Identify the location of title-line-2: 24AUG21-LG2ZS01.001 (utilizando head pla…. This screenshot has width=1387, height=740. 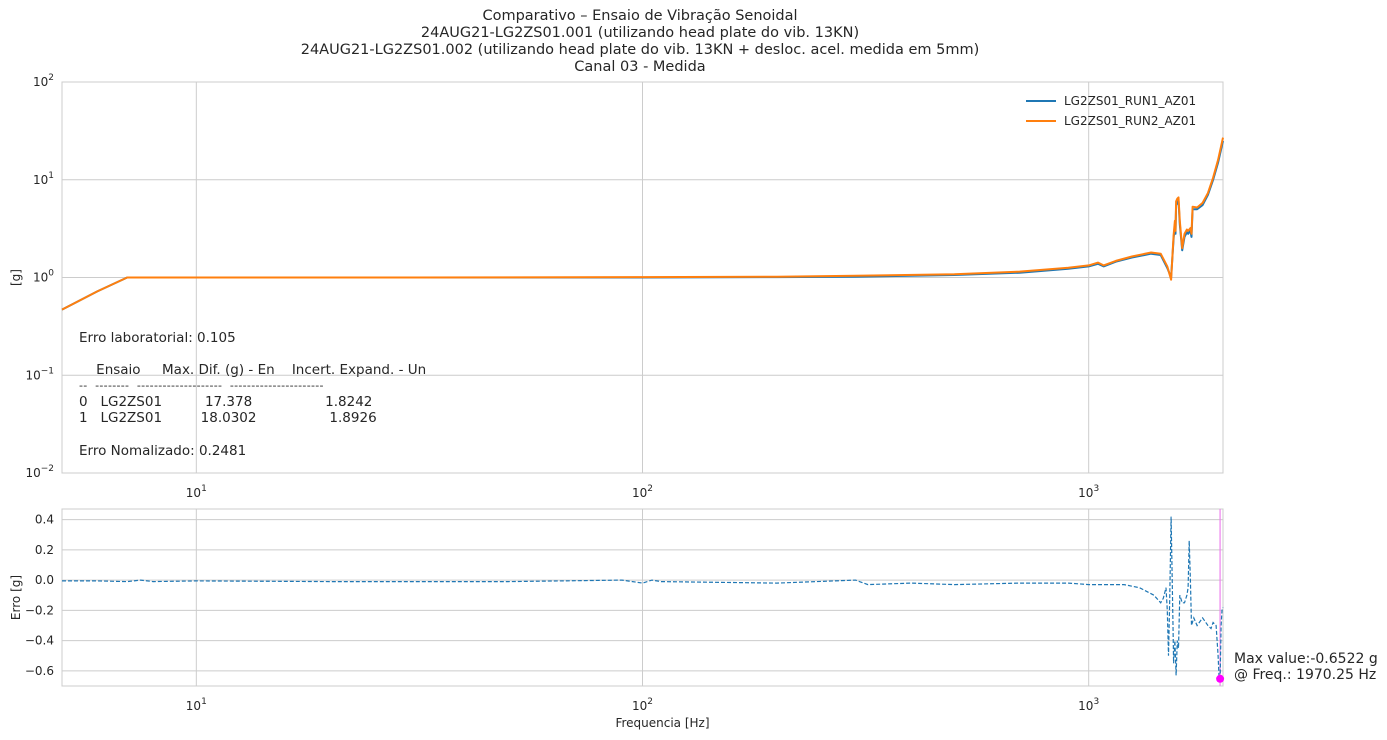
(640, 33).